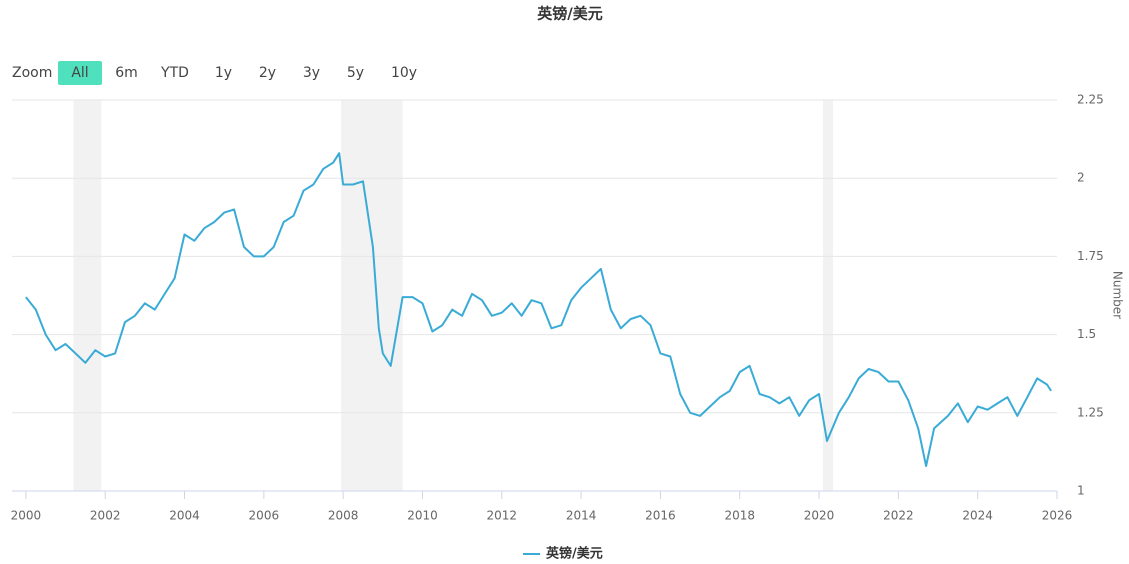 This screenshot has height=564, width=1129. What do you see at coordinates (1118, 295) in the screenshot?
I see `y-axis-title: Number` at bounding box center [1118, 295].